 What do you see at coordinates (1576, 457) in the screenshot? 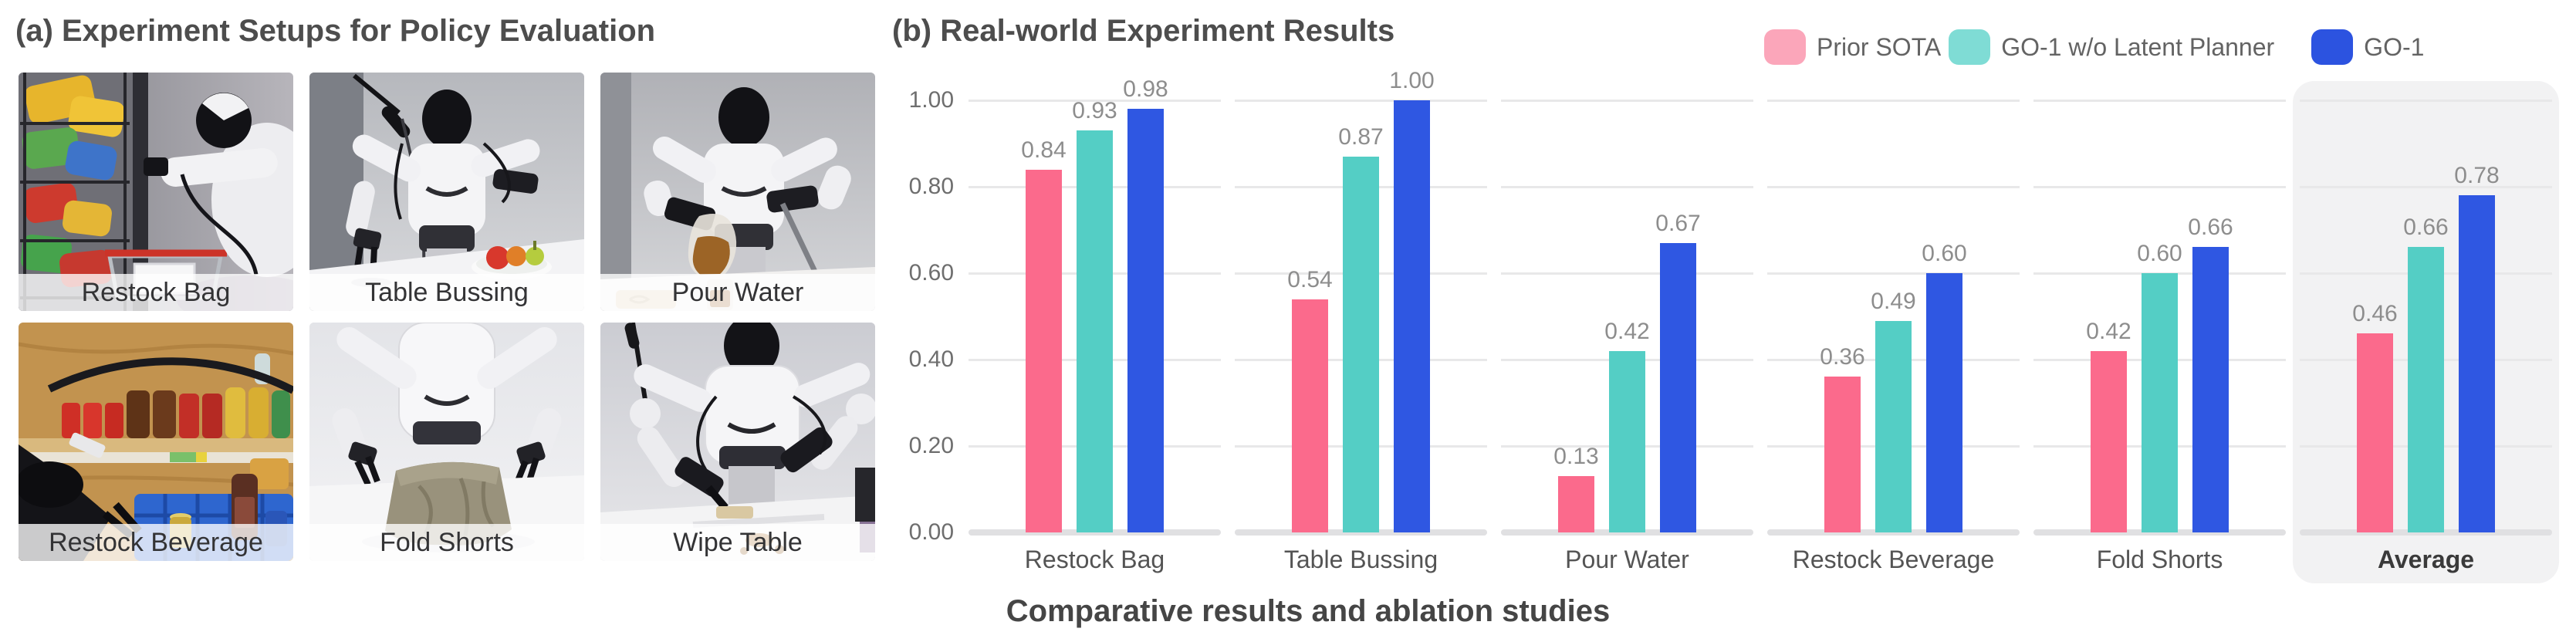
I see `bar-value-label: 0.13` at bounding box center [1576, 457].